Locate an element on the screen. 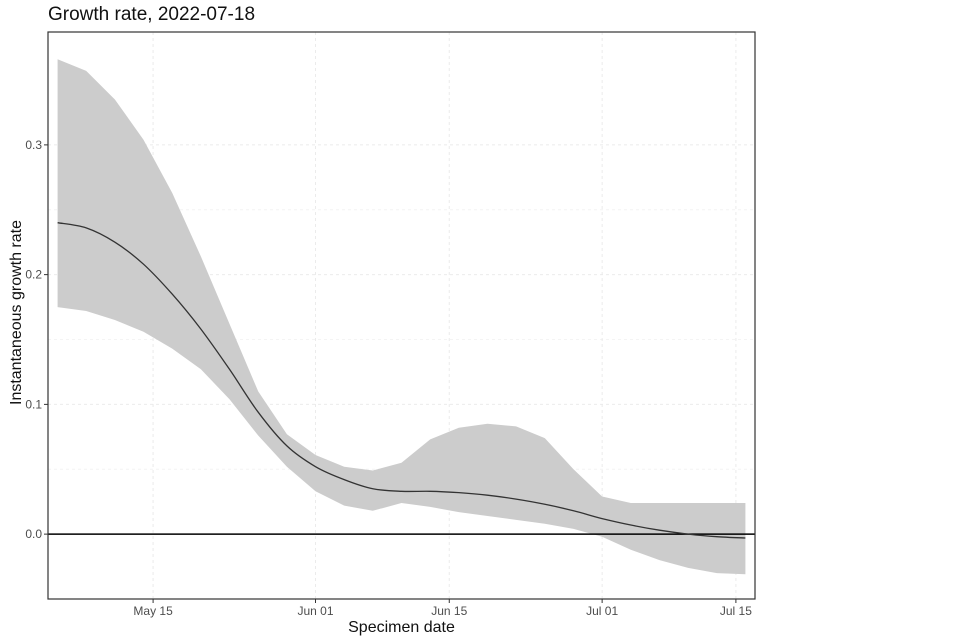 The height and width of the screenshot is (640, 960). x-tick-label: Jun 15 is located at coordinates (449, 611).